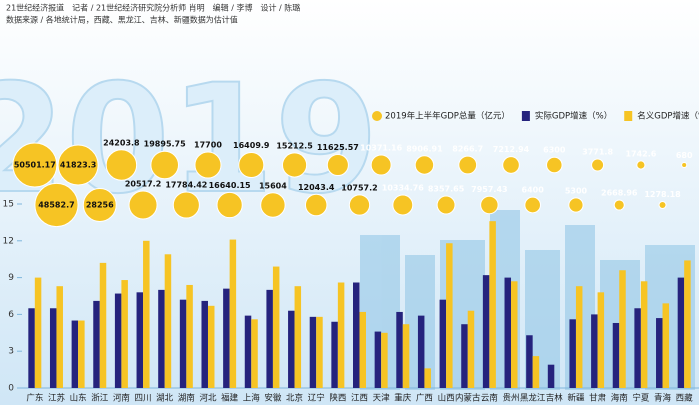  Describe the element at coordinates (662, 194) in the screenshot. I see `gdp-label: 1278.18` at that location.